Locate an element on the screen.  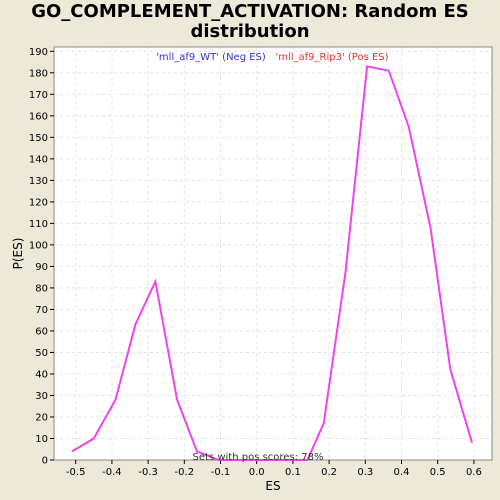
y-tick-label: 0 is located at coordinates (45, 461).